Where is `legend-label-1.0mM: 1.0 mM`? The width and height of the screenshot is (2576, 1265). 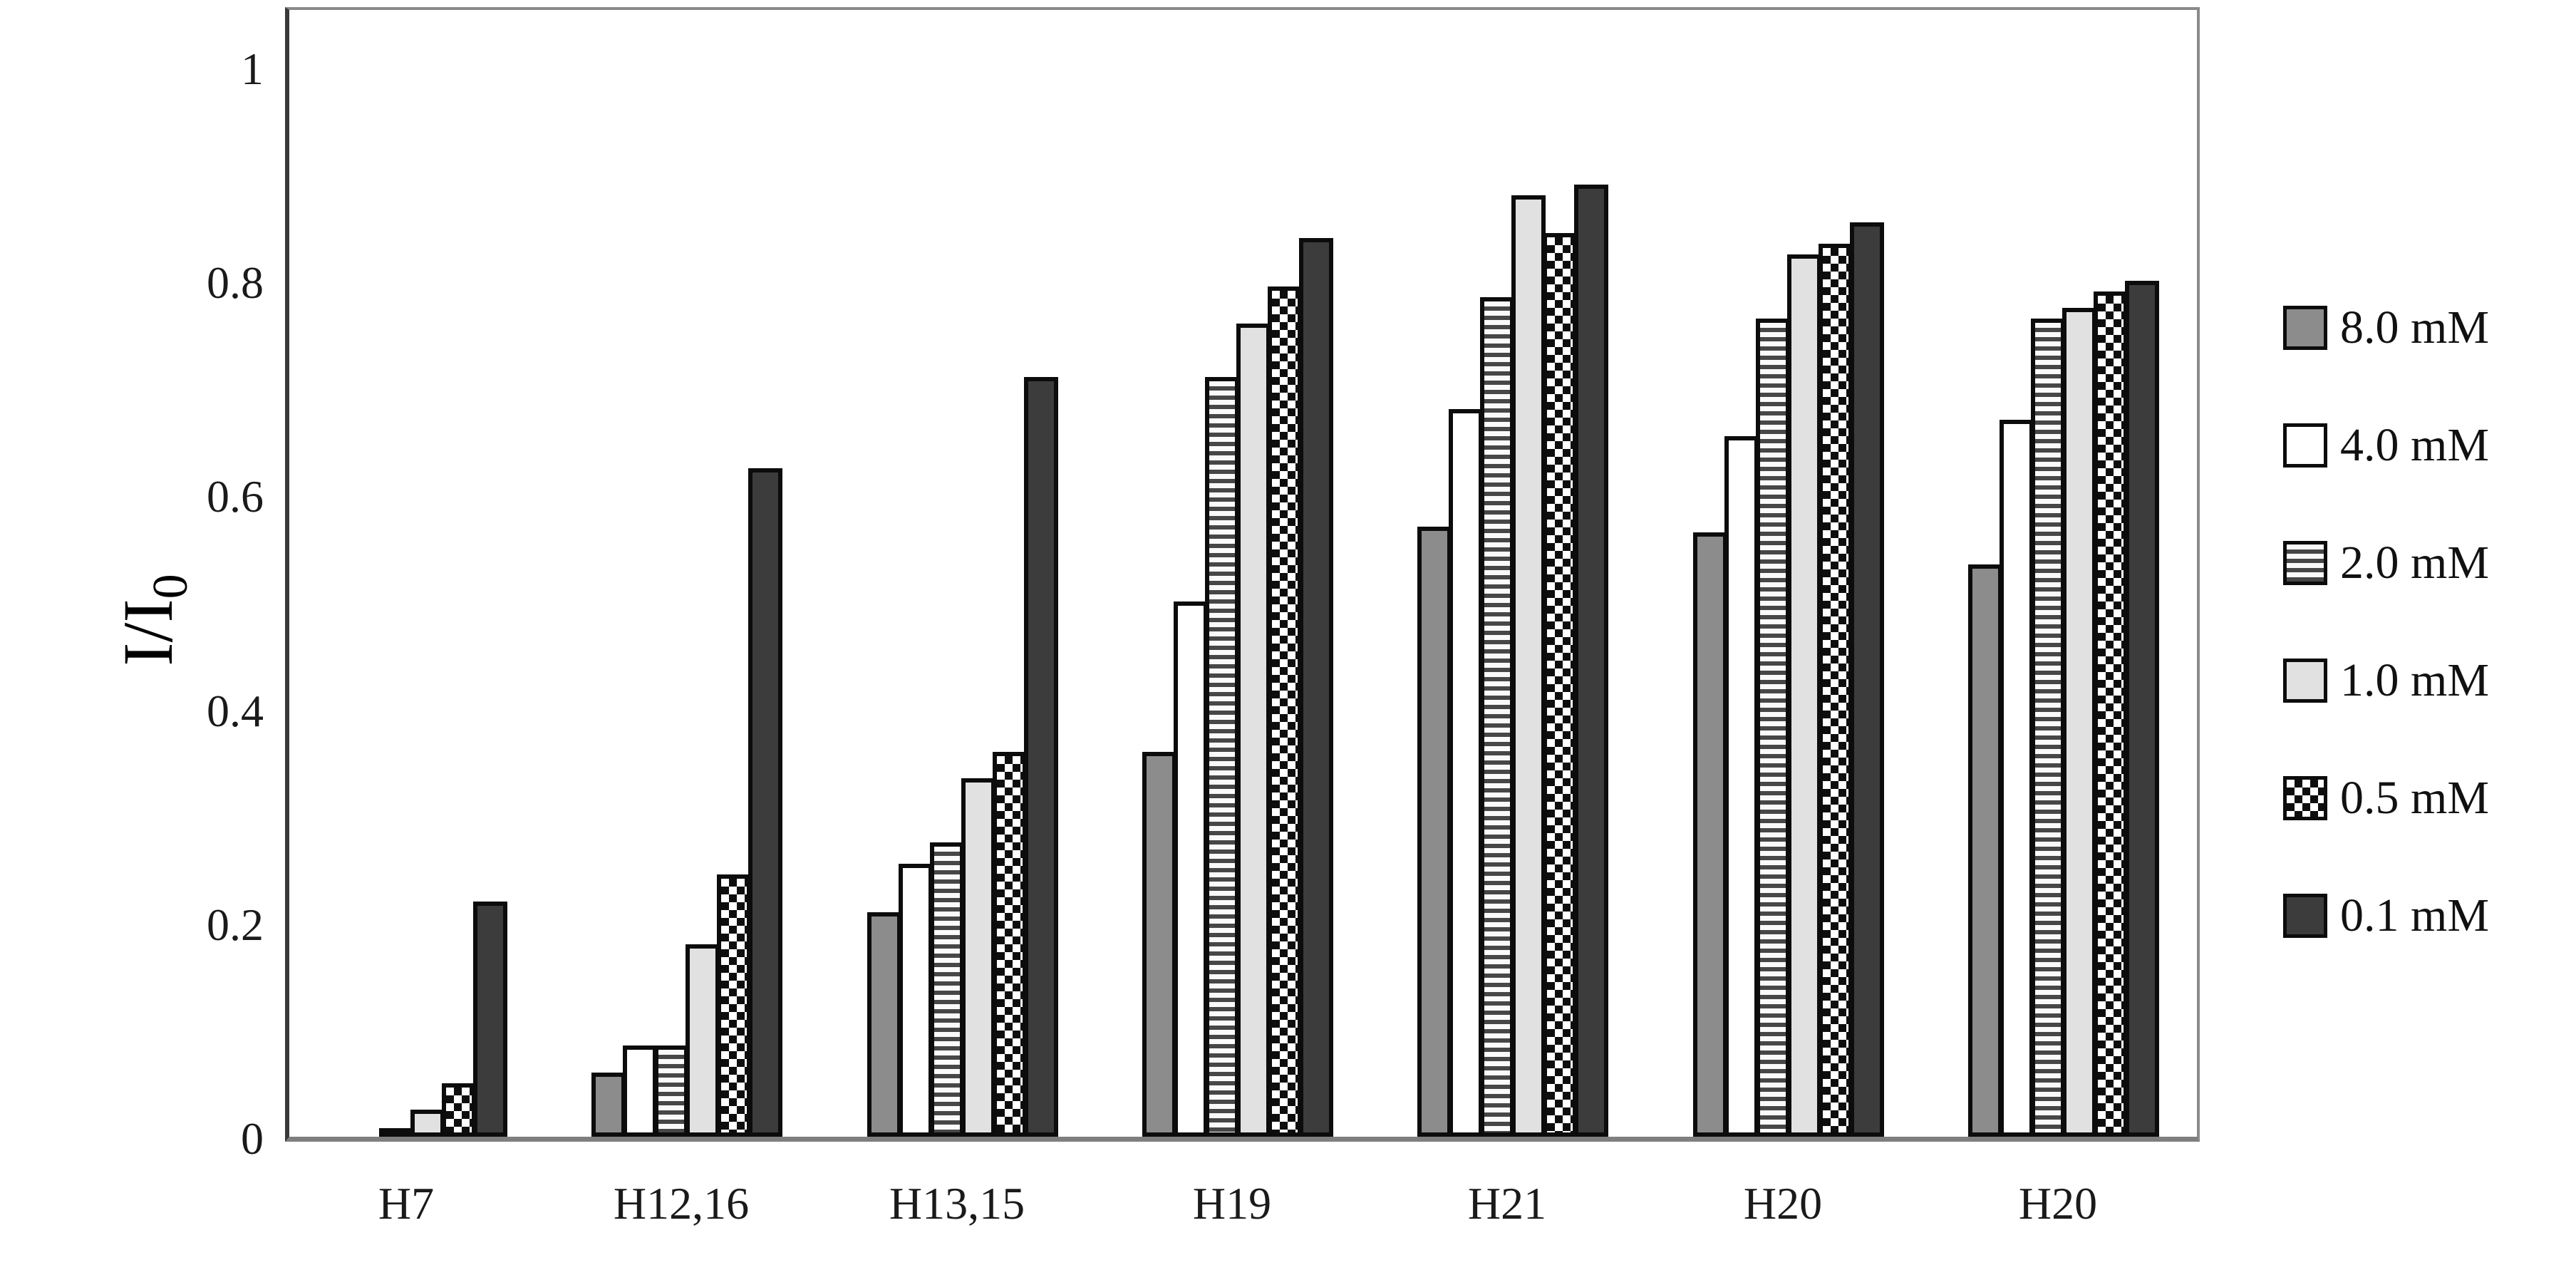
legend-label-1.0mM: 1.0 mM is located at coordinates (2415, 680).